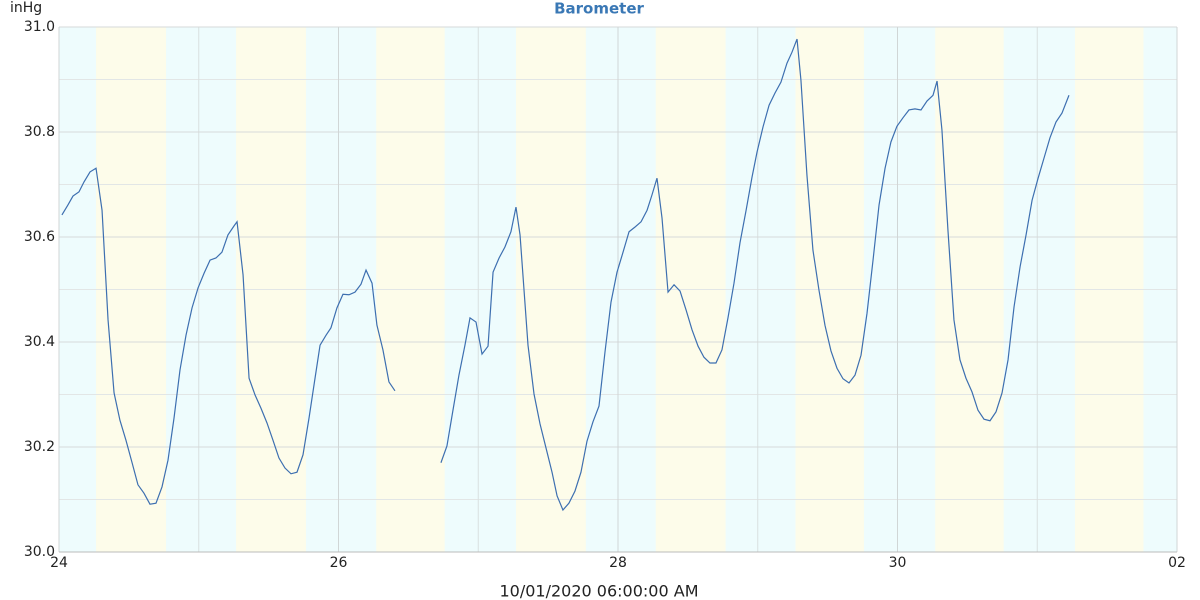  I want to click on x-tick-label: 24, so click(59, 563).